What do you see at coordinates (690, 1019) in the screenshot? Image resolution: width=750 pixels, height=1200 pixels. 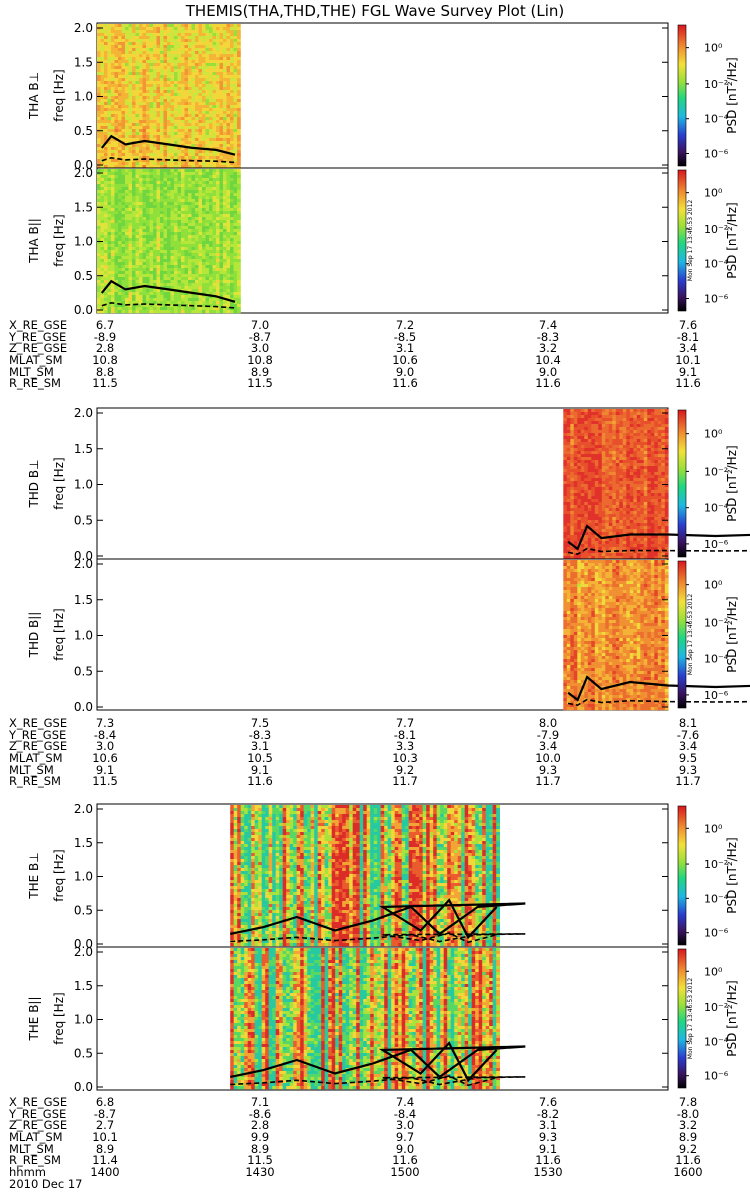 I see `timestamp-stamp: Mon Sep 17 13:46:53 2012` at bounding box center [690, 1019].